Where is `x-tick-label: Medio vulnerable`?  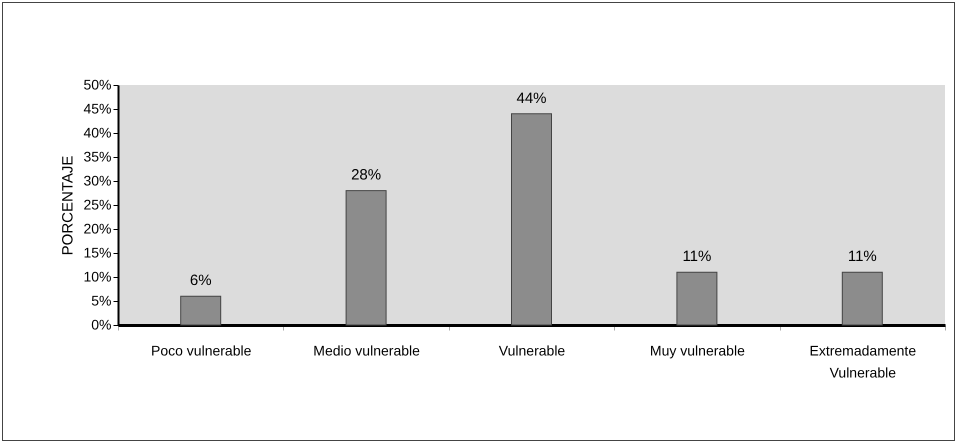
x-tick-label: Medio vulnerable is located at coordinates (366, 350).